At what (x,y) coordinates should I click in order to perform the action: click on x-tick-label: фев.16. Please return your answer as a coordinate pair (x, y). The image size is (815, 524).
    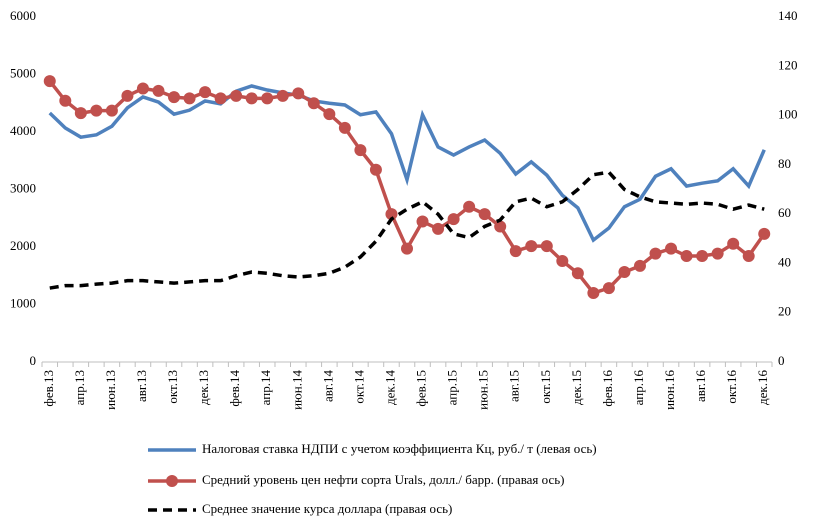
    Looking at the image, I should click on (607, 388).